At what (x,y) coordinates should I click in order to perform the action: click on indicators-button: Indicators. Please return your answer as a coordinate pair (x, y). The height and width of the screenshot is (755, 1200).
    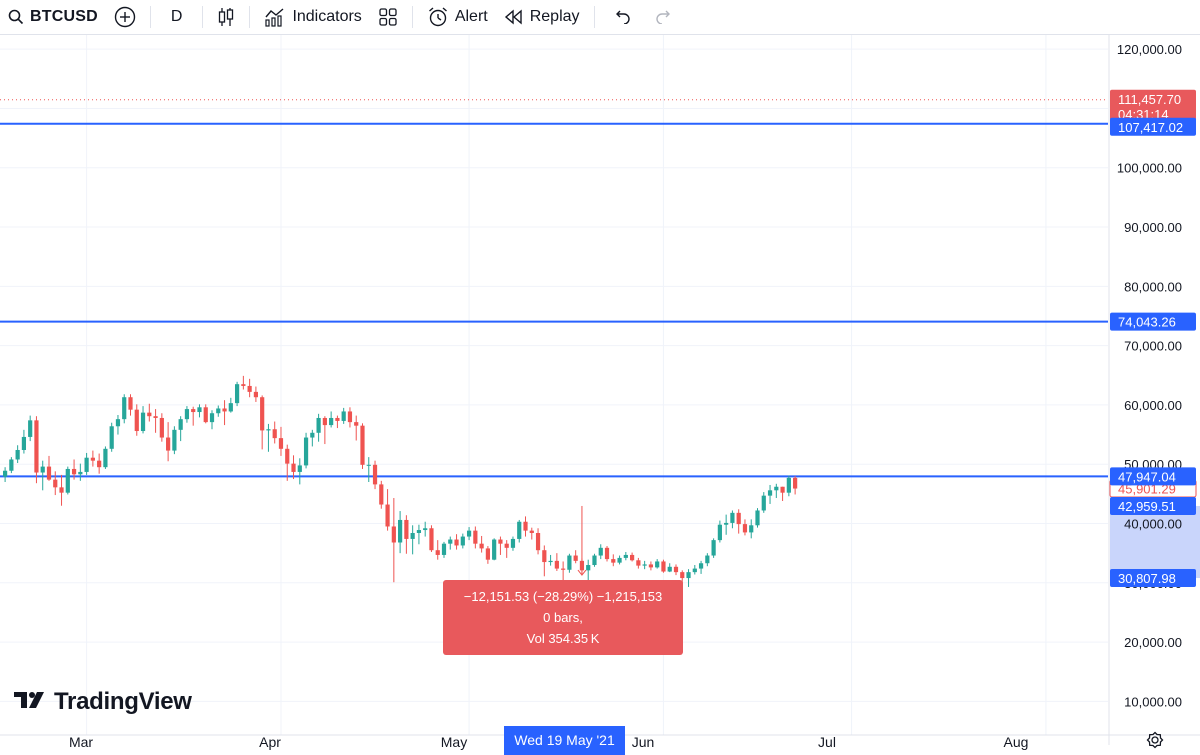
    Looking at the image, I should click on (312, 17).